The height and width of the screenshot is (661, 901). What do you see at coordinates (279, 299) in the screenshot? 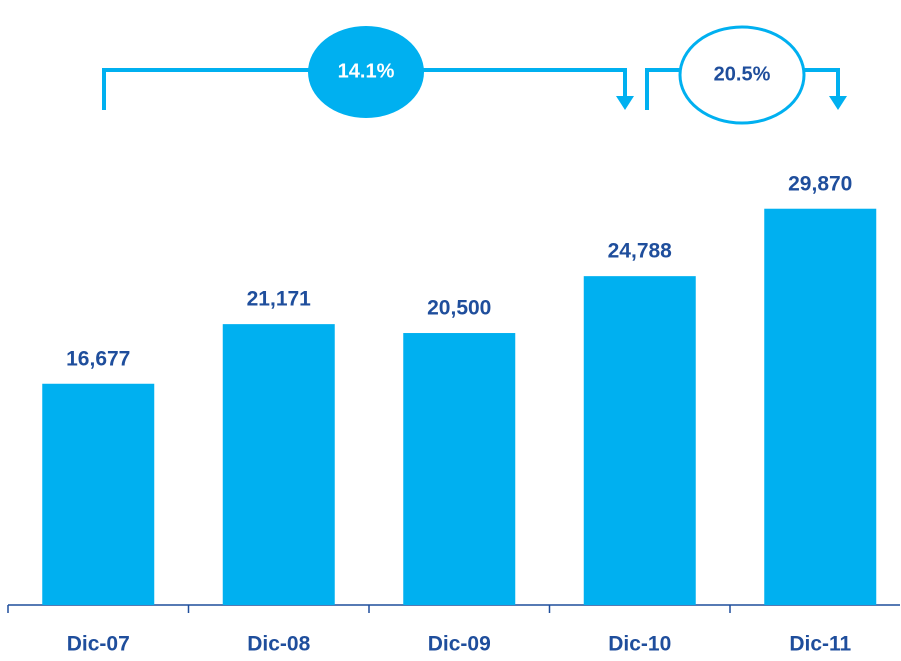
I see `value-label: 21,171` at bounding box center [279, 299].